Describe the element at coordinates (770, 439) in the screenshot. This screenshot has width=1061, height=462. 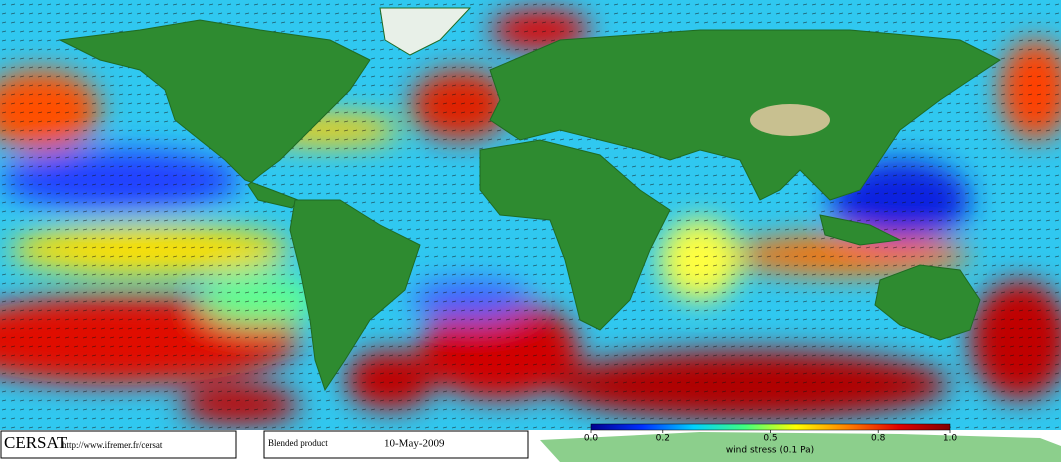
I see `colorbar-tick-label: 0.5` at that location.